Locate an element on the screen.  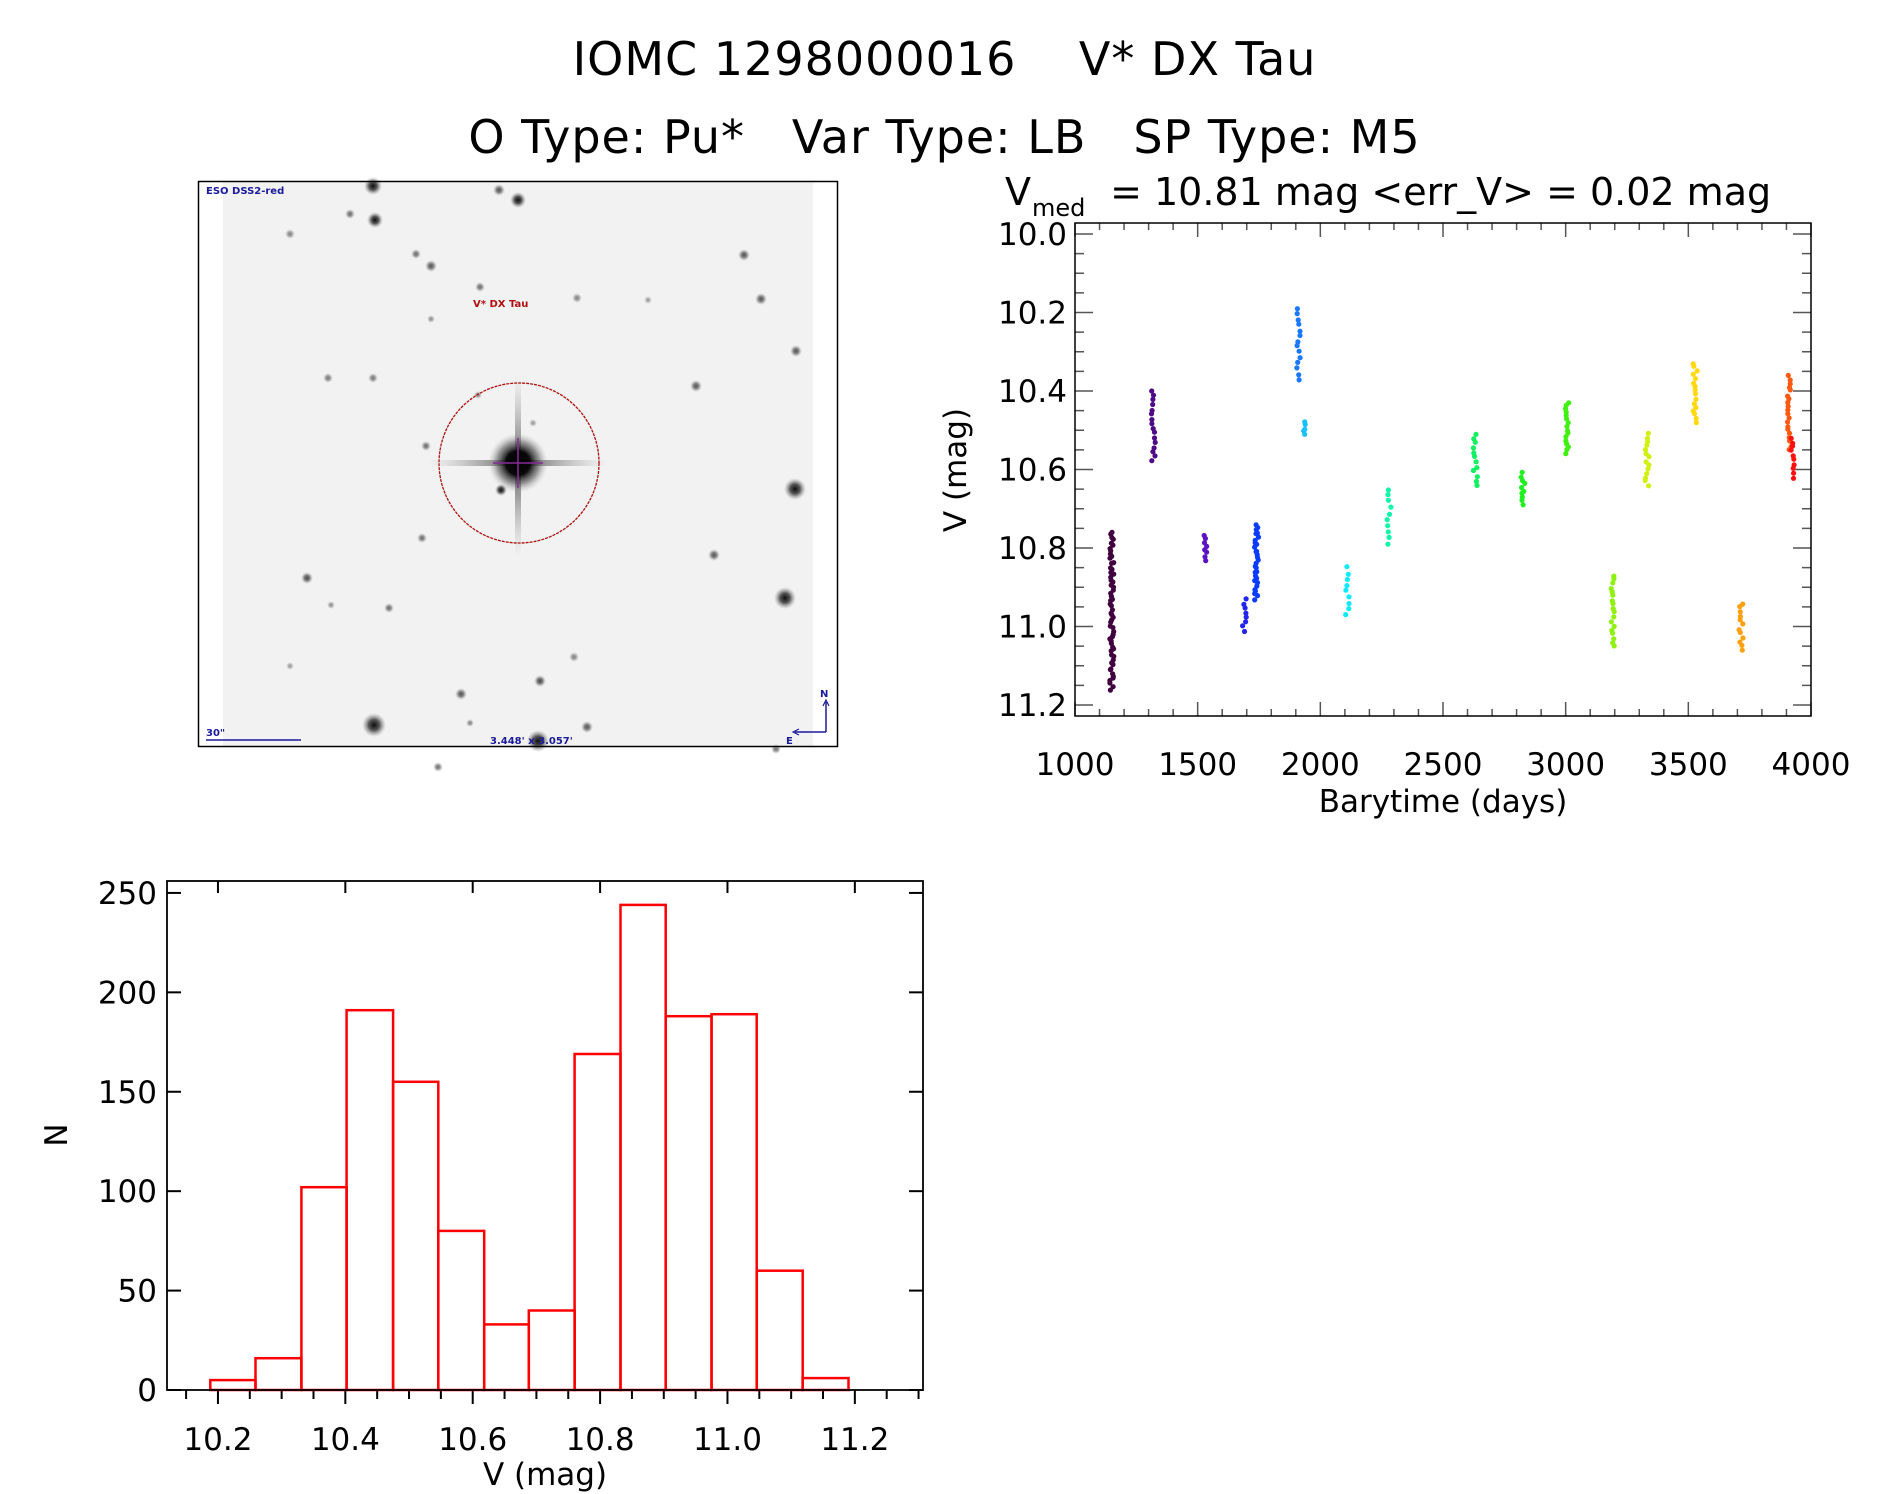
histogram-bars is located at coordinates (529, 1147).